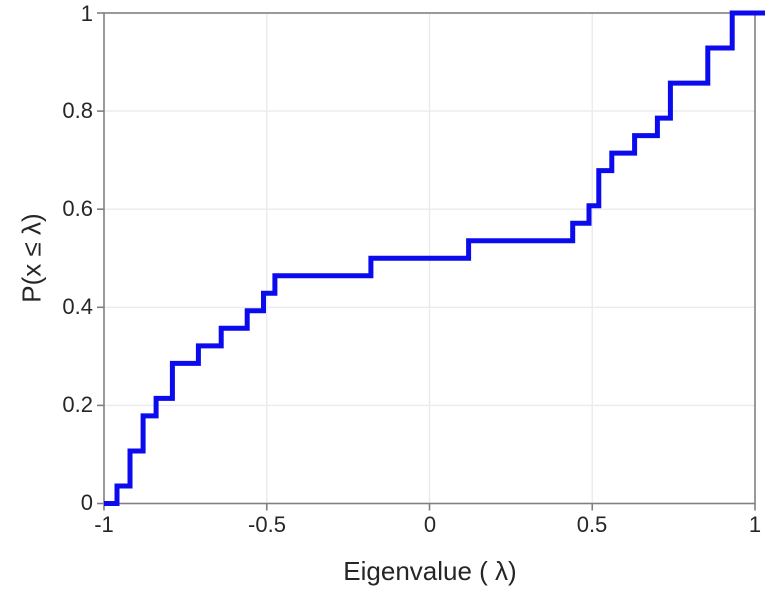  Describe the element at coordinates (430, 524) in the screenshot. I see `x-tick-label: 0` at that location.